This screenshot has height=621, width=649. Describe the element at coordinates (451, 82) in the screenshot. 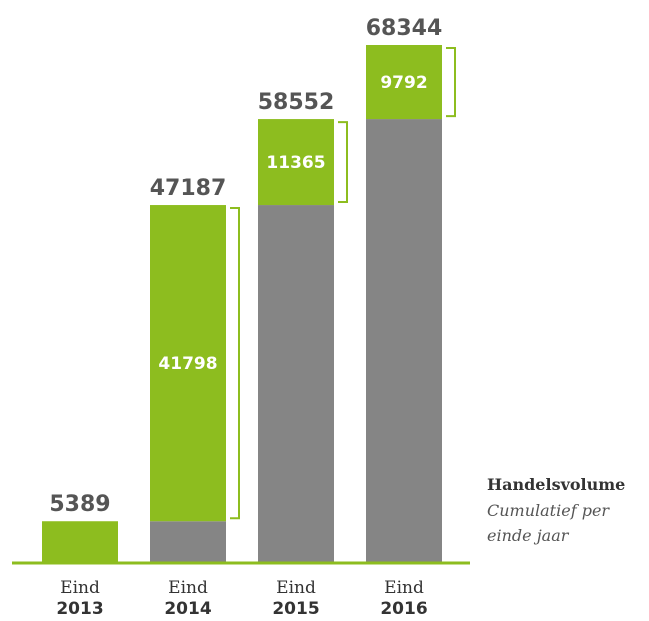

I see `increment-bracket-2016` at that location.